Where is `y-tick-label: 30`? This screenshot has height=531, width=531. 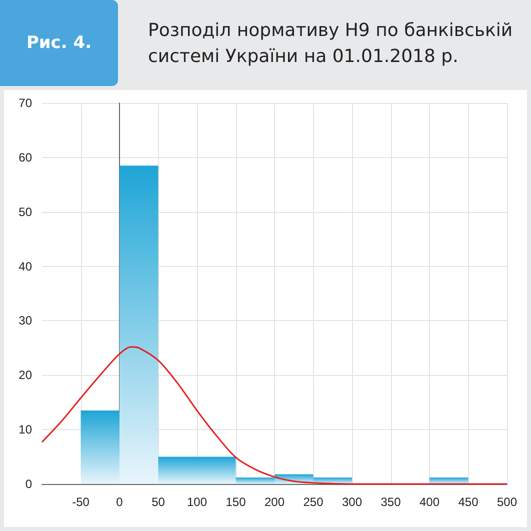 y-tick-label: 30 is located at coordinates (25, 321).